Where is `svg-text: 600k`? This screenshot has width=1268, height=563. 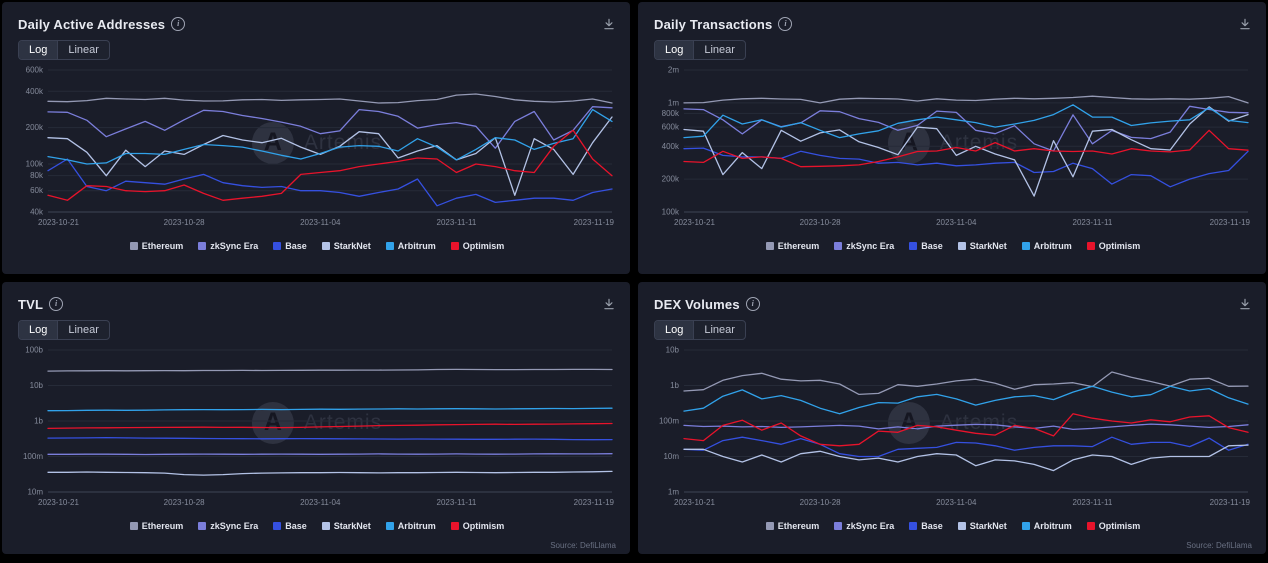 svg-text: 600k is located at coordinates (671, 127).